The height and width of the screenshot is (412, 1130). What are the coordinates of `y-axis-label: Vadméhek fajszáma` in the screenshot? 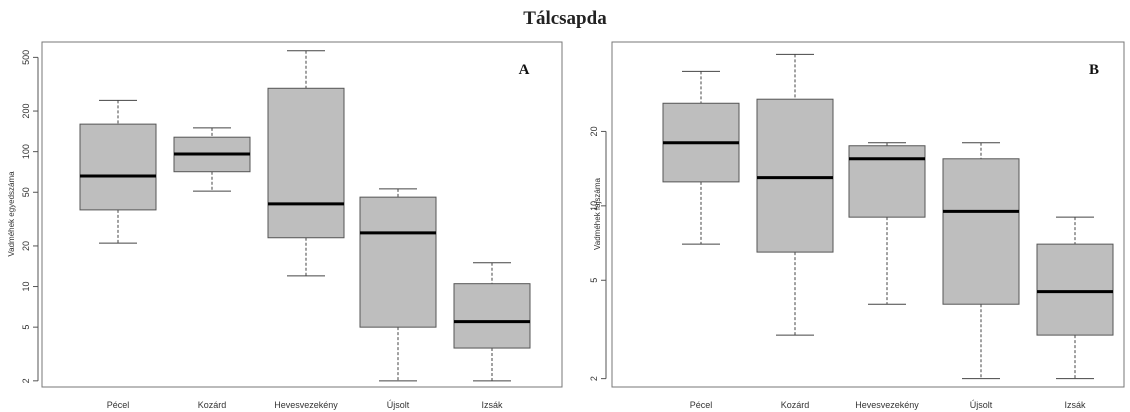 It's located at (597, 214).